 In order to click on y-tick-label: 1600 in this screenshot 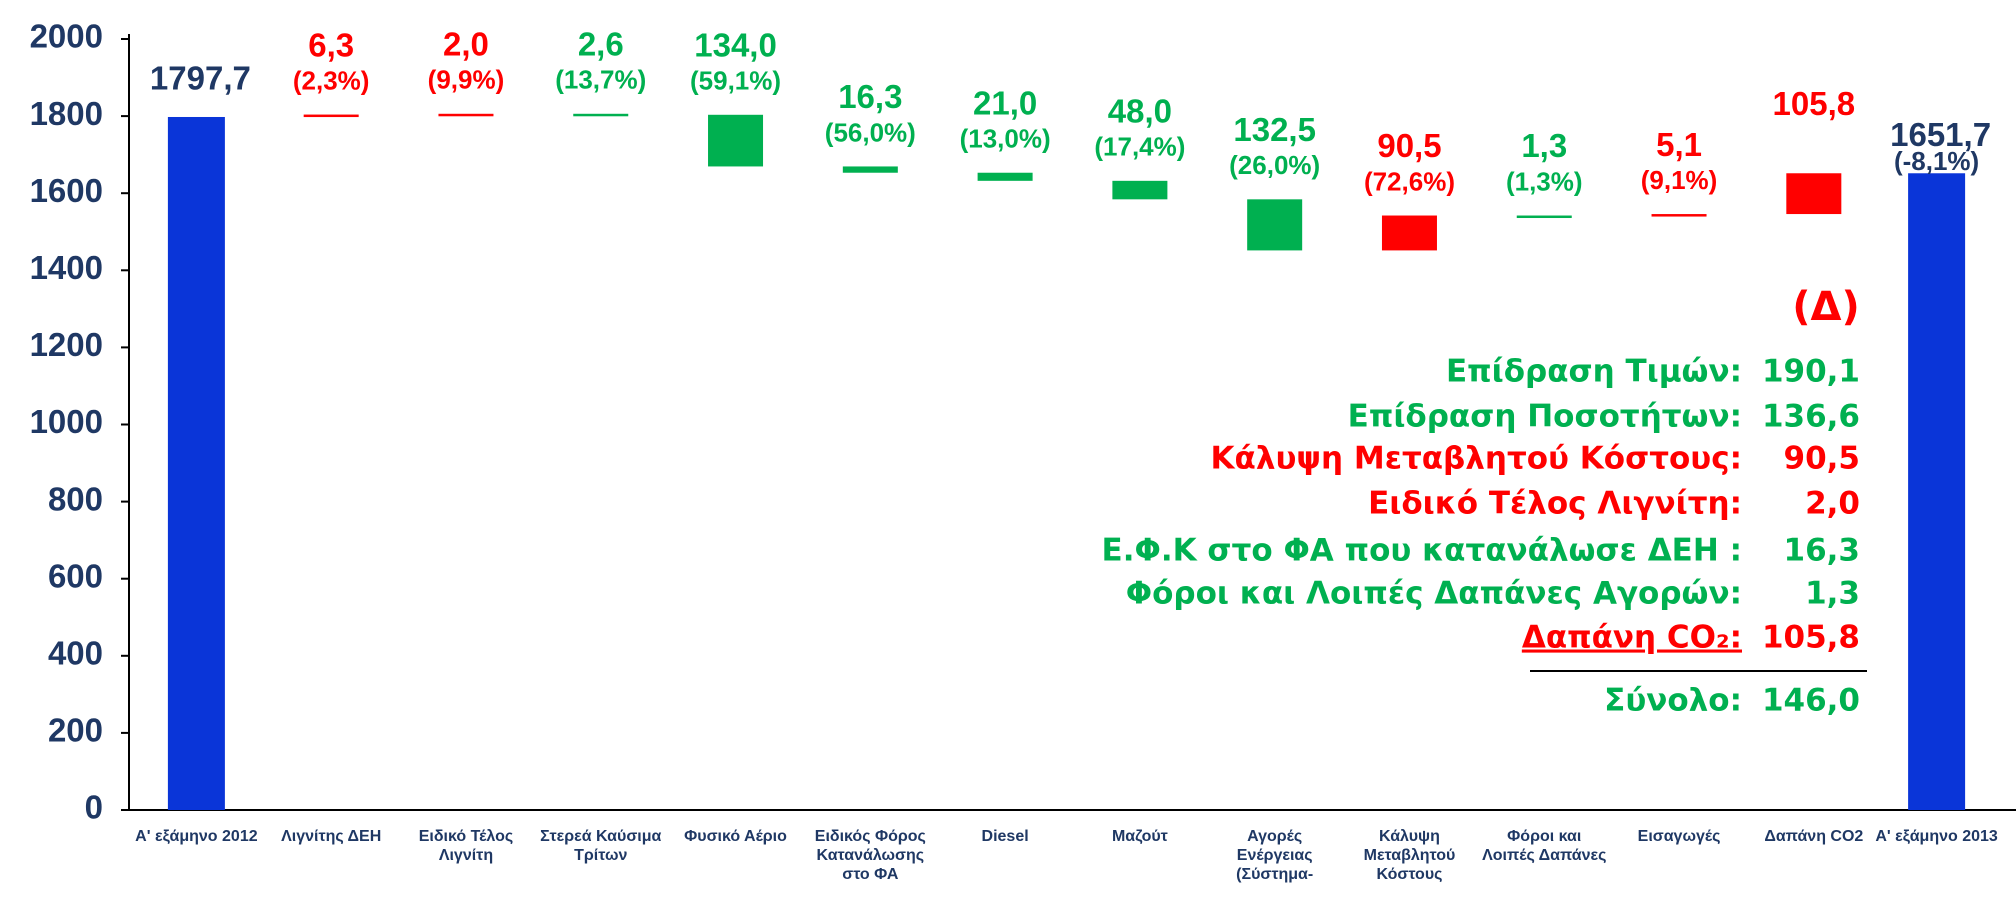, I will do `click(66, 190)`.